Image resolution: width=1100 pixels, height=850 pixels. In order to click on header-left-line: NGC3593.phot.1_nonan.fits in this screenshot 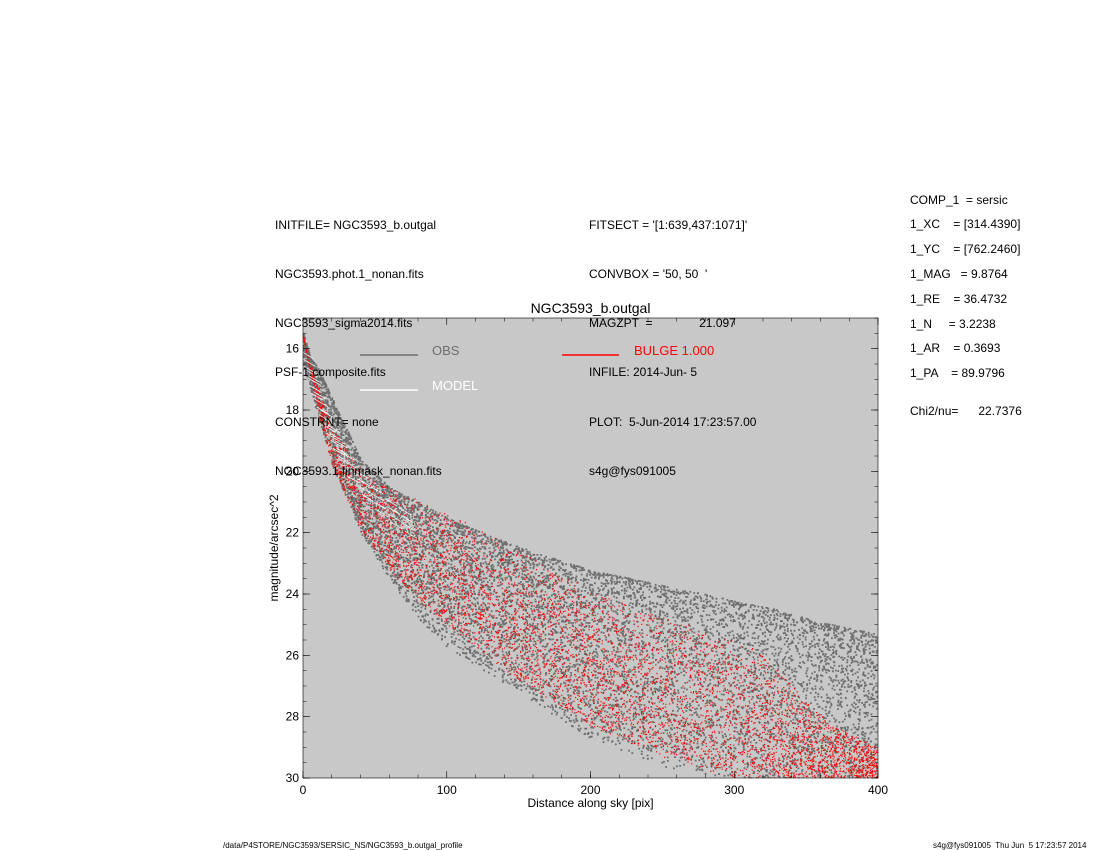, I will do `click(349, 274)`.